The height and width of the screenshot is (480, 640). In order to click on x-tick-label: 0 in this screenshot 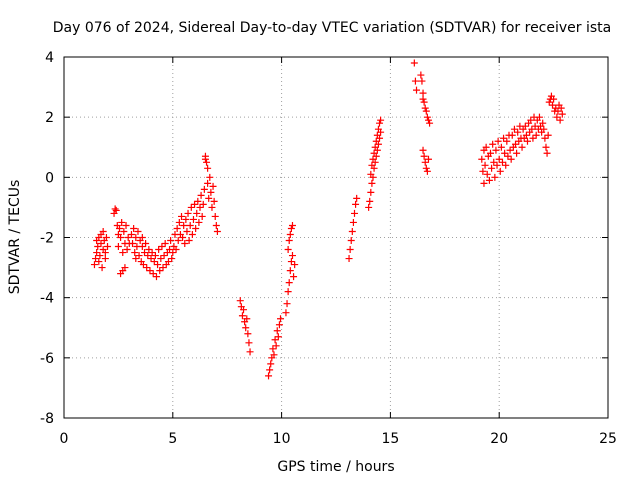, I will do `click(64, 439)`.